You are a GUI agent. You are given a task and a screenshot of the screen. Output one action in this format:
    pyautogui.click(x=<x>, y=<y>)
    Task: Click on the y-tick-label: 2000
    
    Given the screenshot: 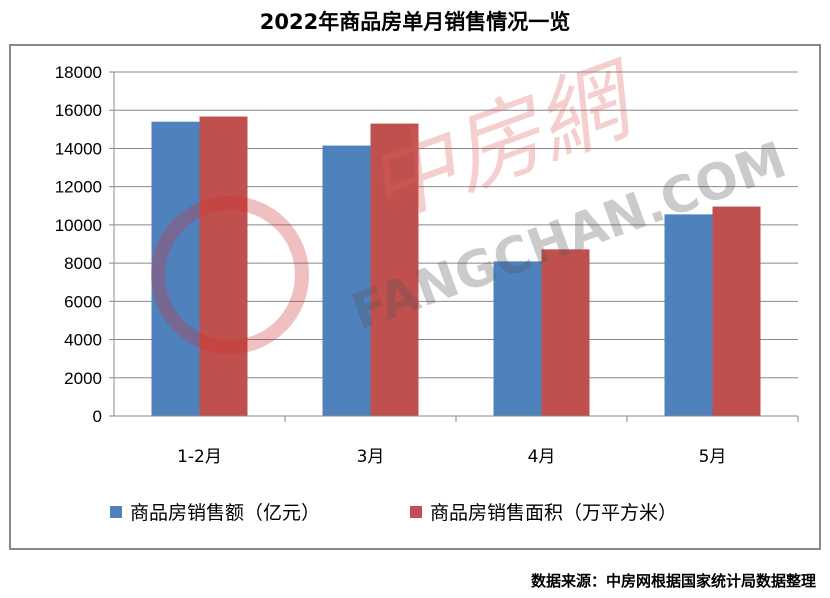 What is the action you would take?
    pyautogui.click(x=83, y=378)
    